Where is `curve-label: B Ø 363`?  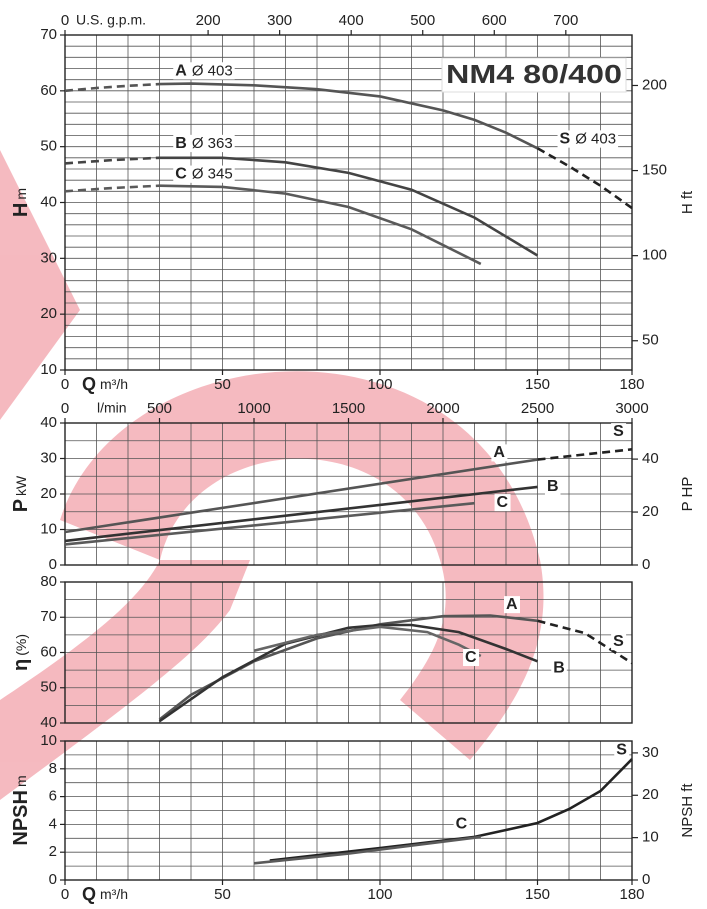
curve-label: B Ø 363 is located at coordinates (203, 143).